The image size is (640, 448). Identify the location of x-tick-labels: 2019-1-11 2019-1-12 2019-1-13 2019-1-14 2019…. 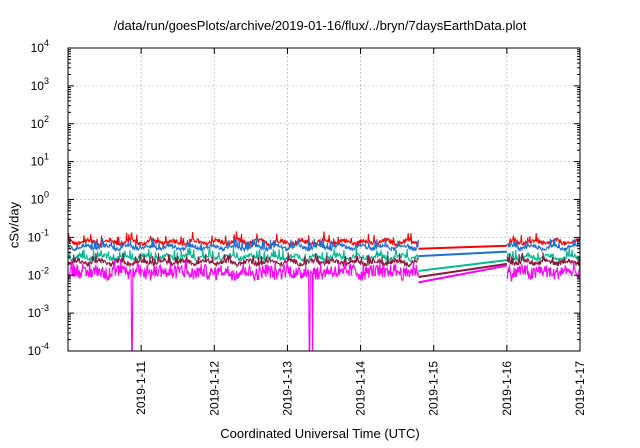
(360, 388).